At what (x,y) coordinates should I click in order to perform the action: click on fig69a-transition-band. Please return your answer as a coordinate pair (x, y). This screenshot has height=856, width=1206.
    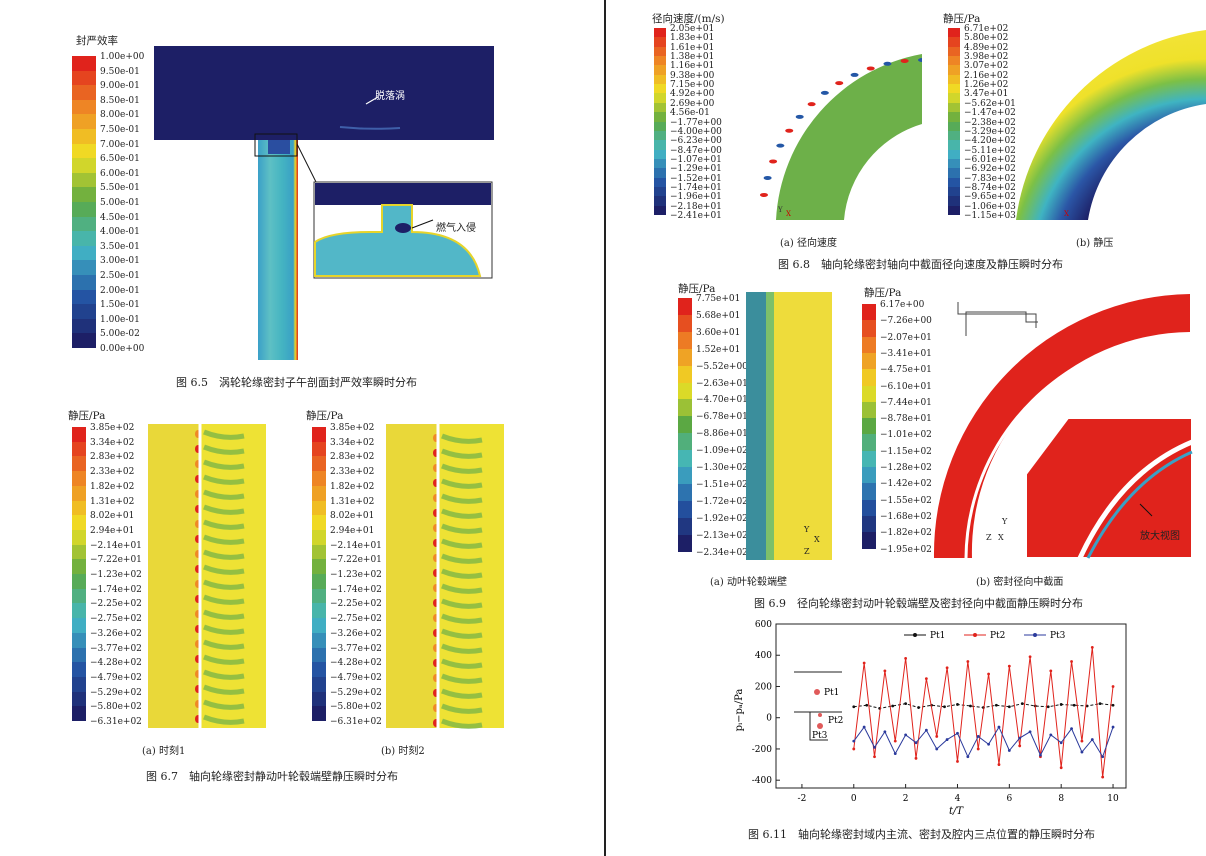
    Looking at the image, I should click on (770, 426).